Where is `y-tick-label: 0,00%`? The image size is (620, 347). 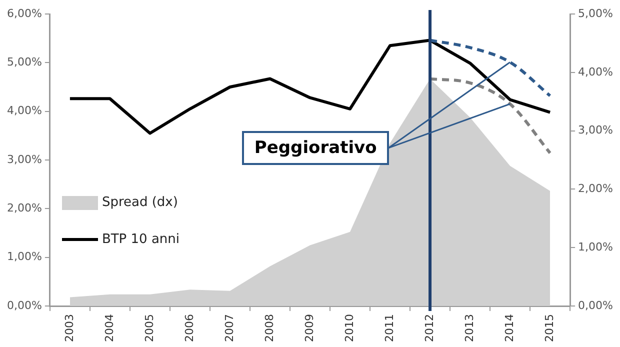
y-tick-label: 0,00% is located at coordinates (24, 305).